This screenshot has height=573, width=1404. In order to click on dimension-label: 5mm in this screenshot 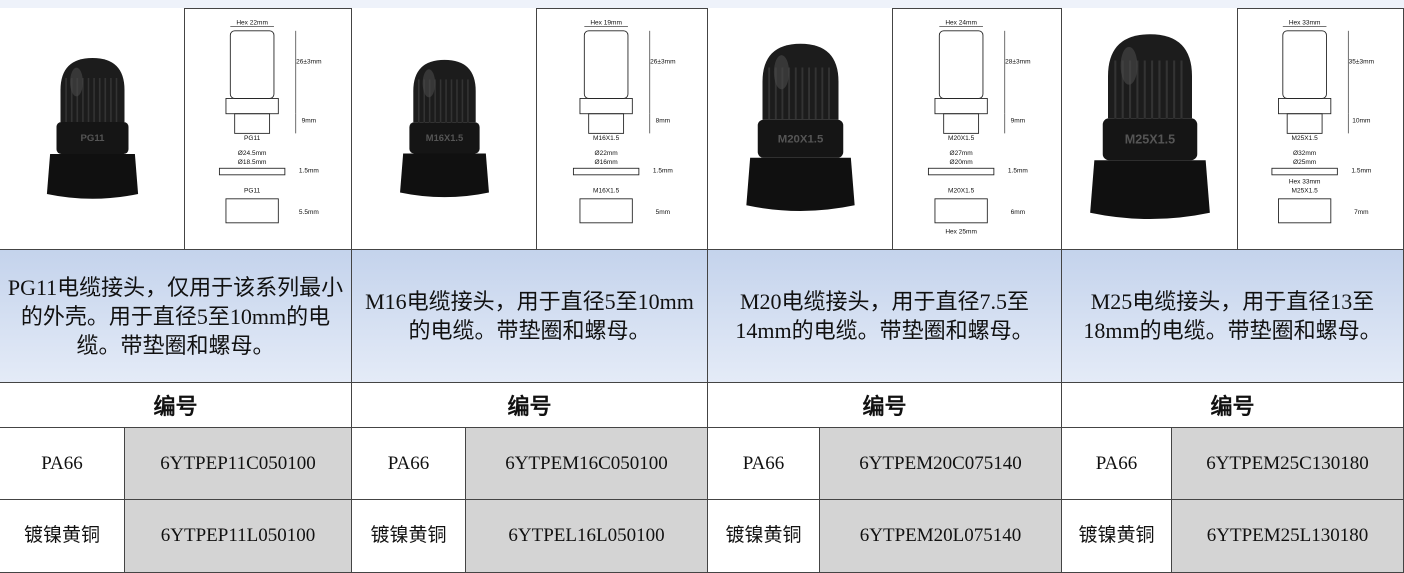, I will do `click(662, 212)`.